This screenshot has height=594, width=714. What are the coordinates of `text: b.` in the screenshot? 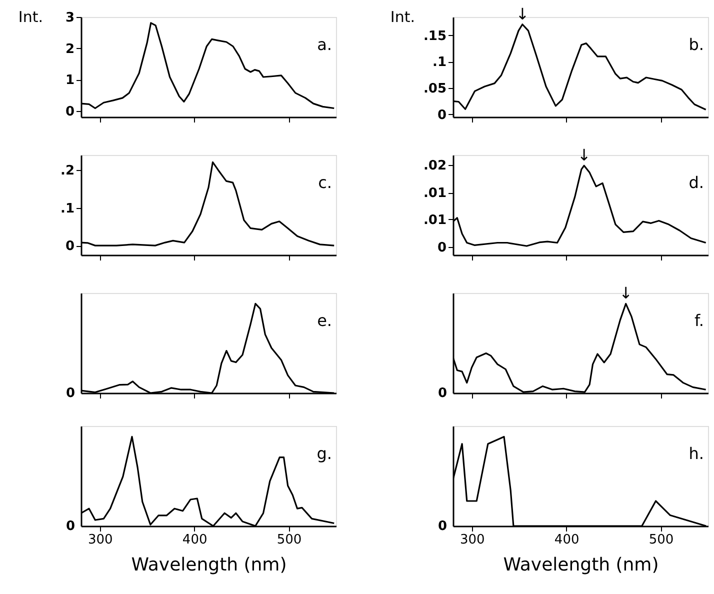 It's located at (696, 44).